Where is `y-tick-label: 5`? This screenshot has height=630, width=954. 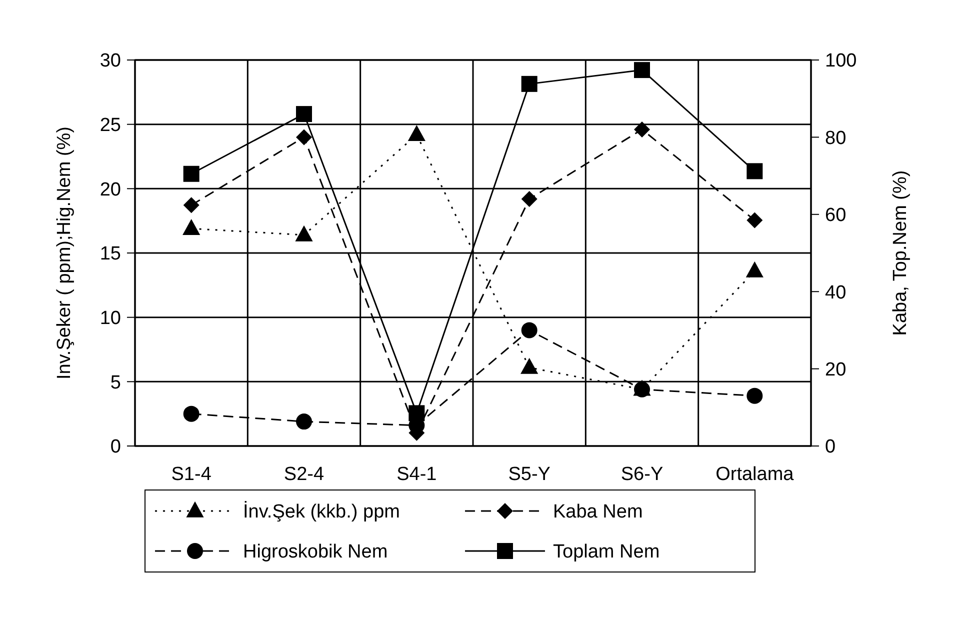 y-tick-label: 5 is located at coordinates (115, 383).